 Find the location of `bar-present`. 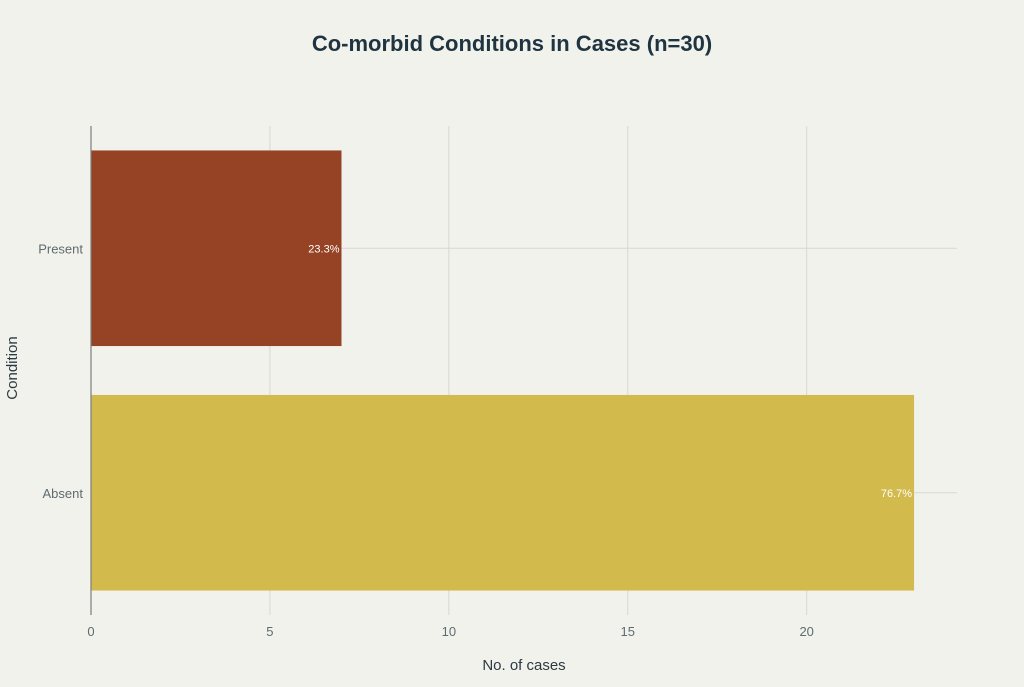

bar-present is located at coordinates (216, 248).